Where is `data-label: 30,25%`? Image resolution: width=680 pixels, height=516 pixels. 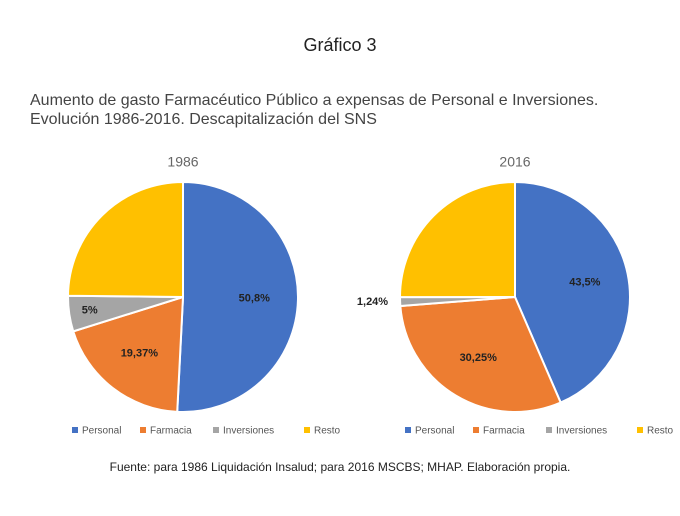 data-label: 30,25% is located at coordinates (479, 358).